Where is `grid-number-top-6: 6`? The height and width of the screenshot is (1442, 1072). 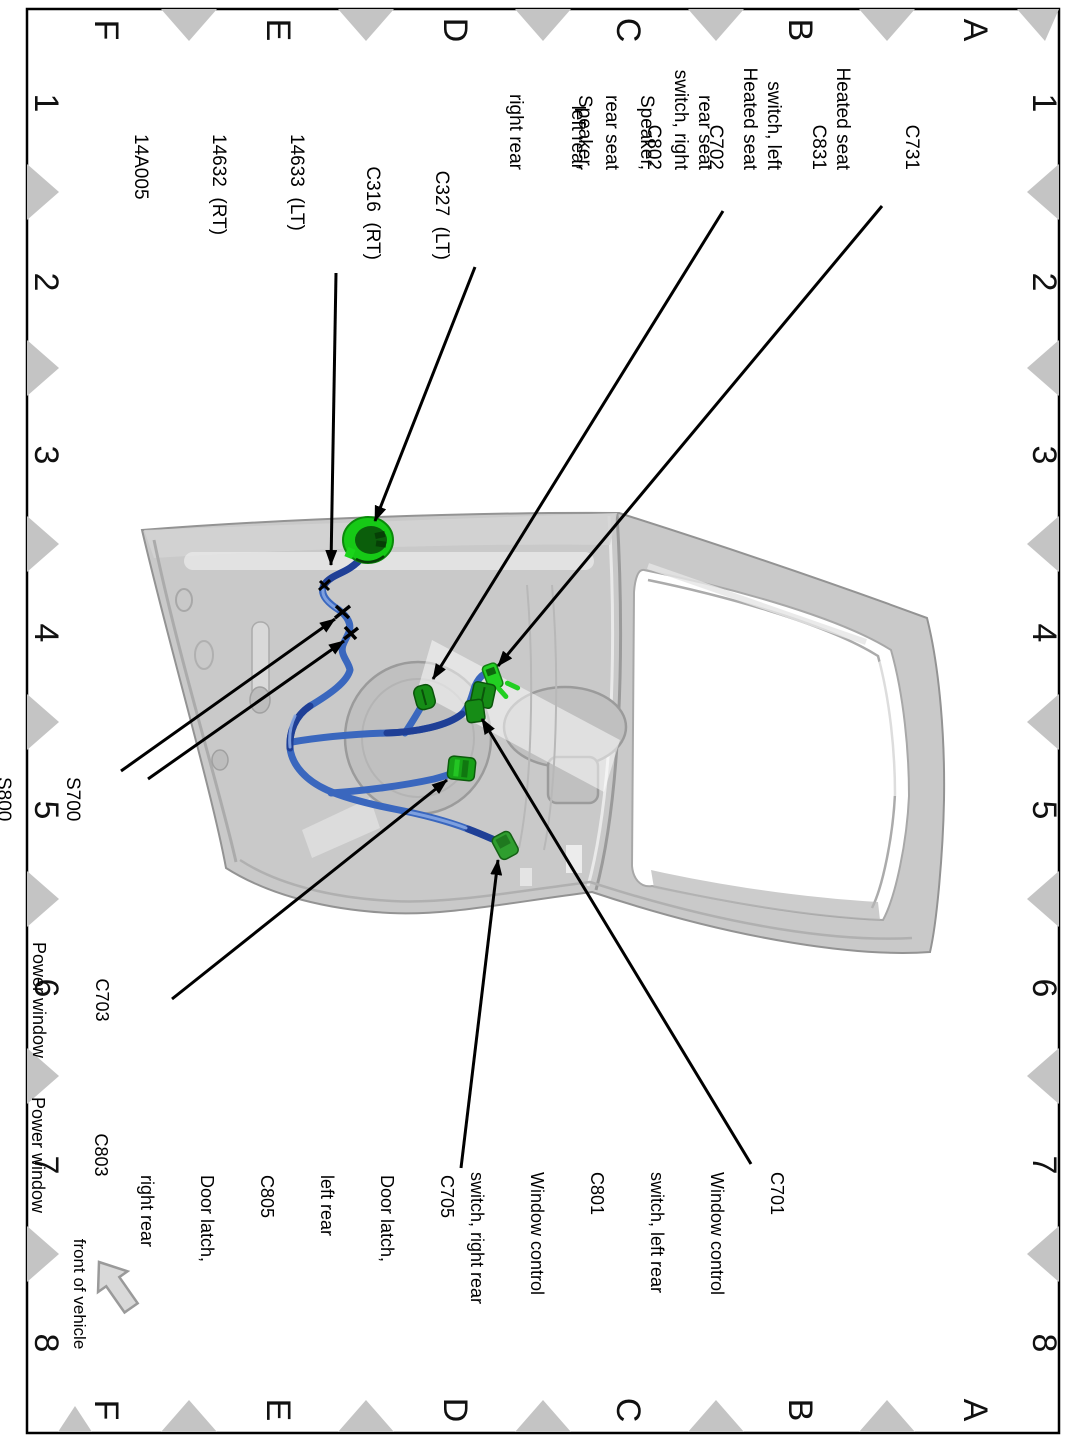 grid-number-top-6: 6 is located at coordinates (1044, 988).